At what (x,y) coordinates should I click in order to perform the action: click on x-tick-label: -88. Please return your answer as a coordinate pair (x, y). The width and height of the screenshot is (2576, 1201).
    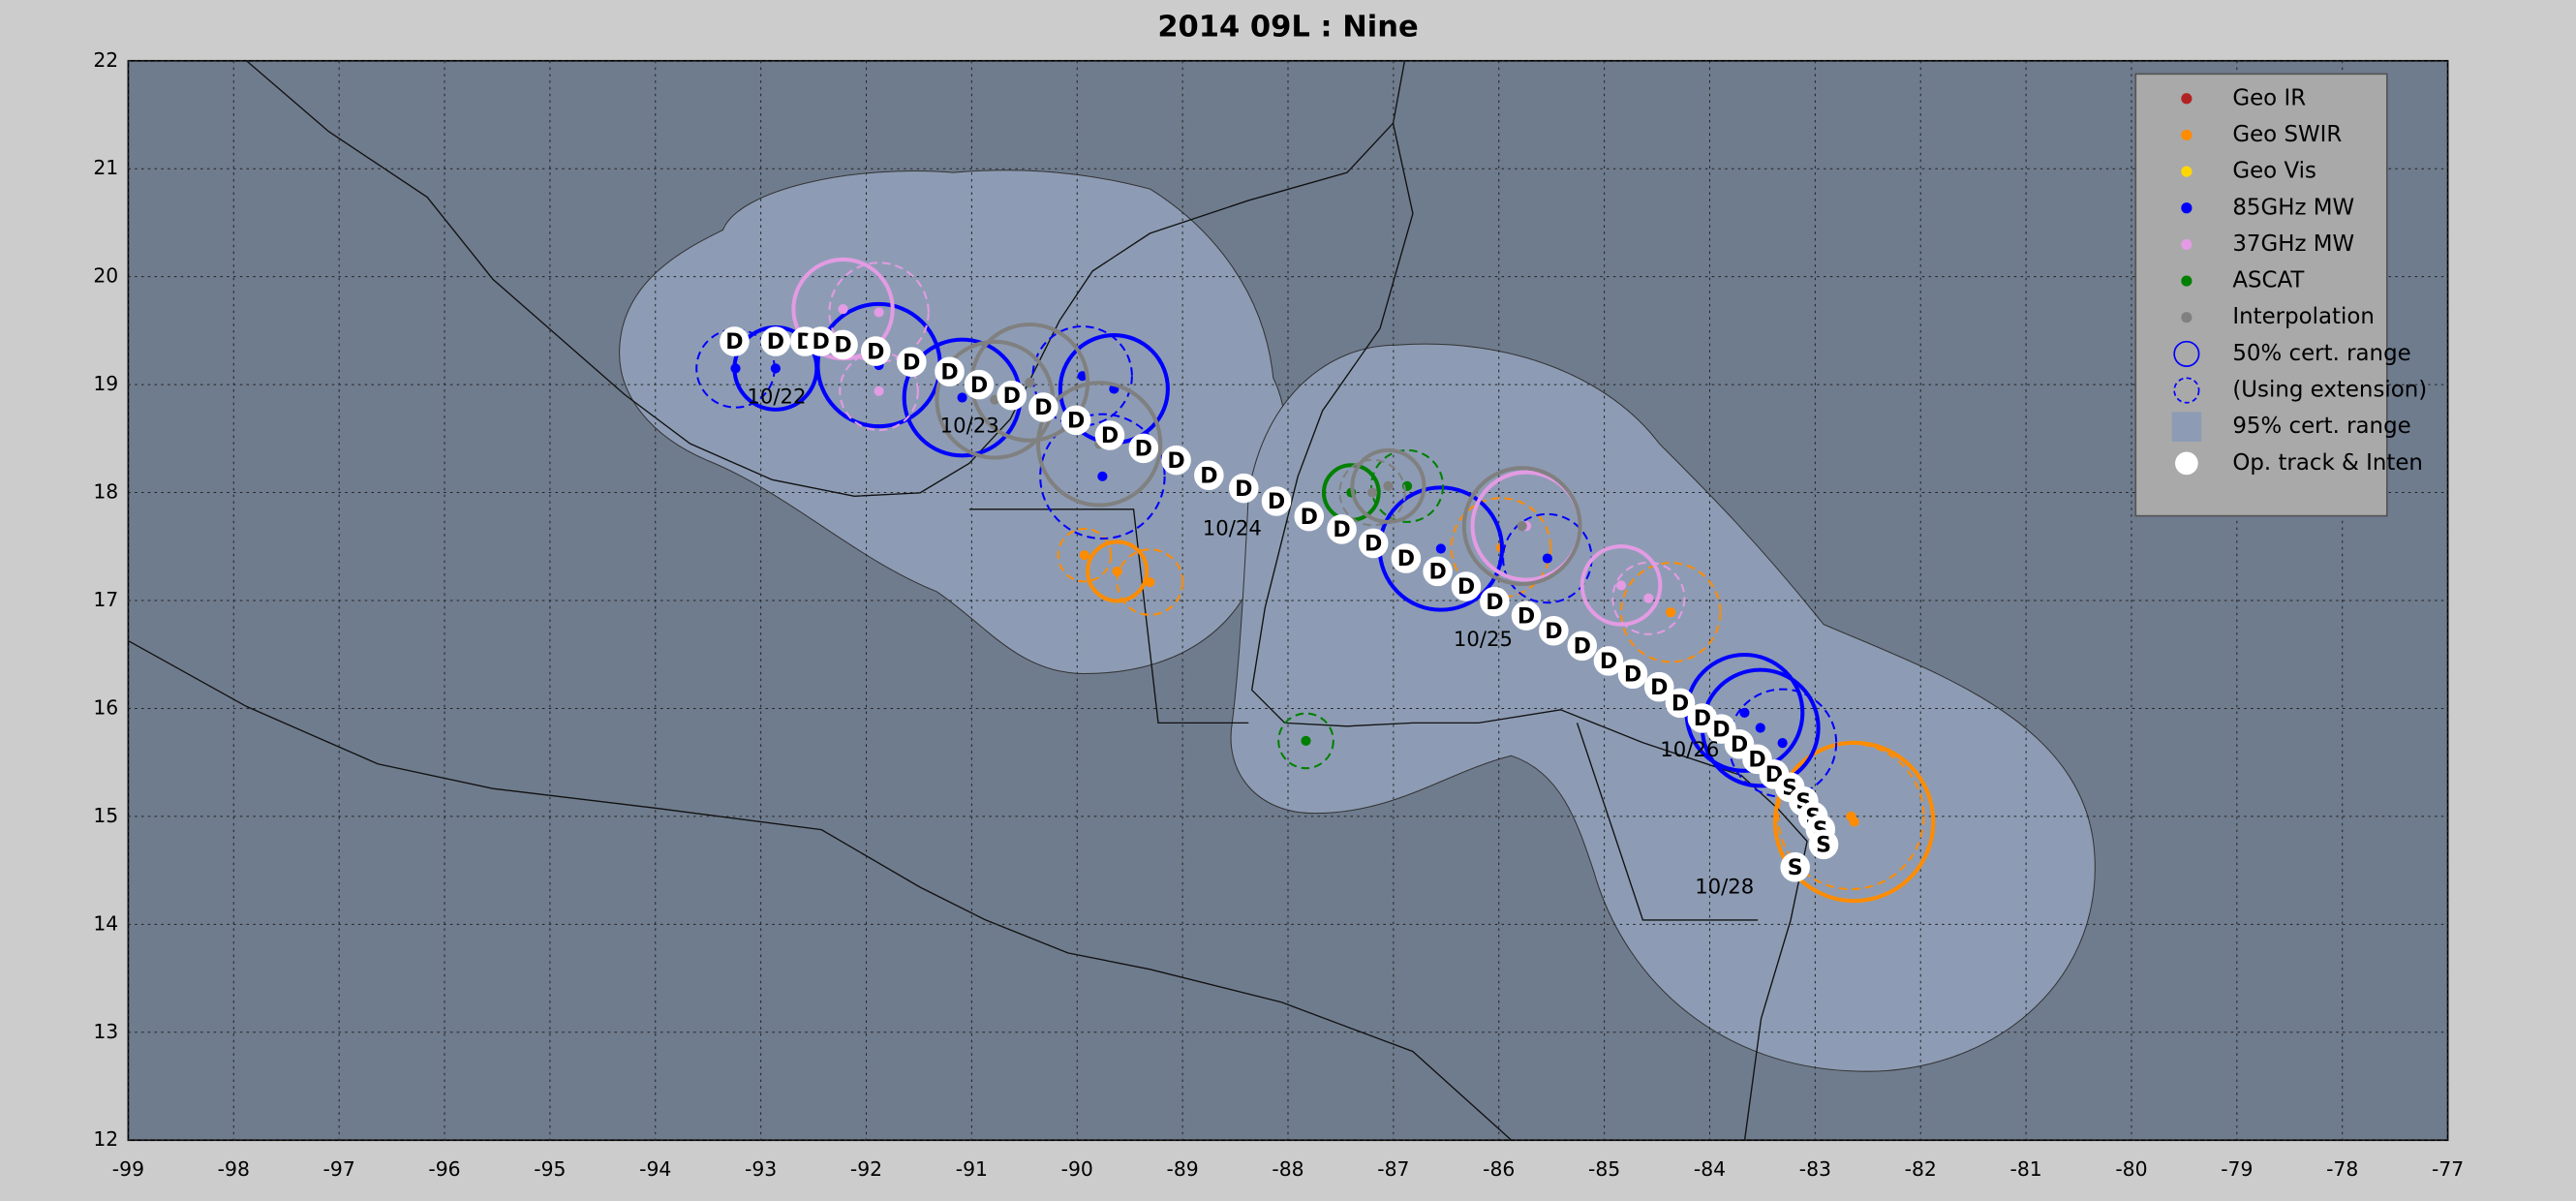
    Looking at the image, I should click on (1287, 1169).